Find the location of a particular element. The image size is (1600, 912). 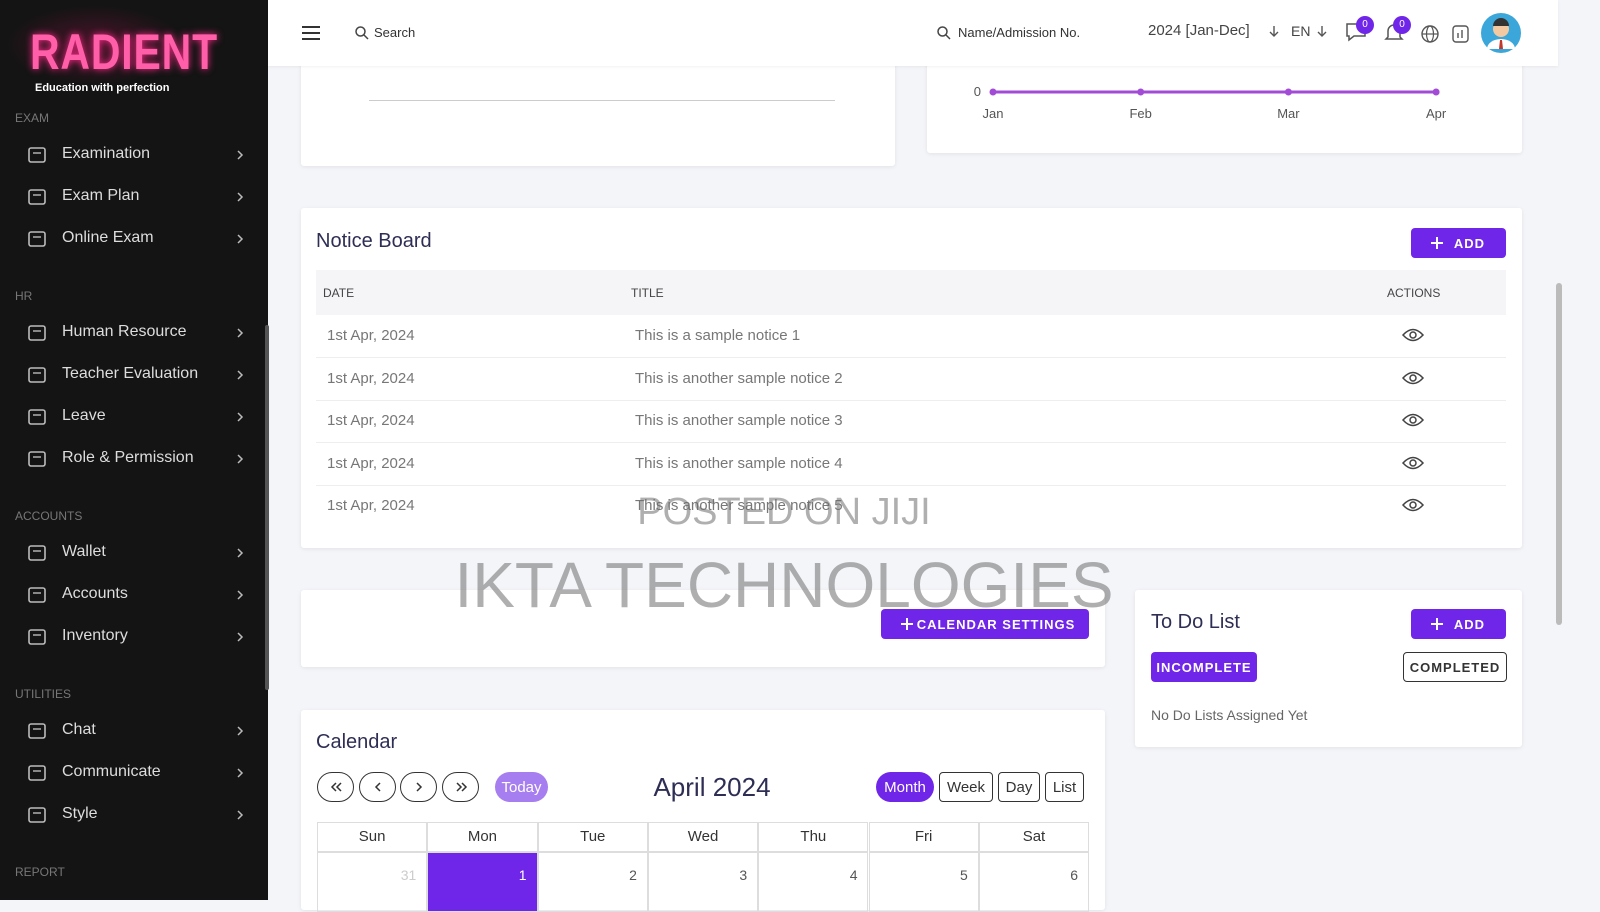

view-button: Month is located at coordinates (905, 787).